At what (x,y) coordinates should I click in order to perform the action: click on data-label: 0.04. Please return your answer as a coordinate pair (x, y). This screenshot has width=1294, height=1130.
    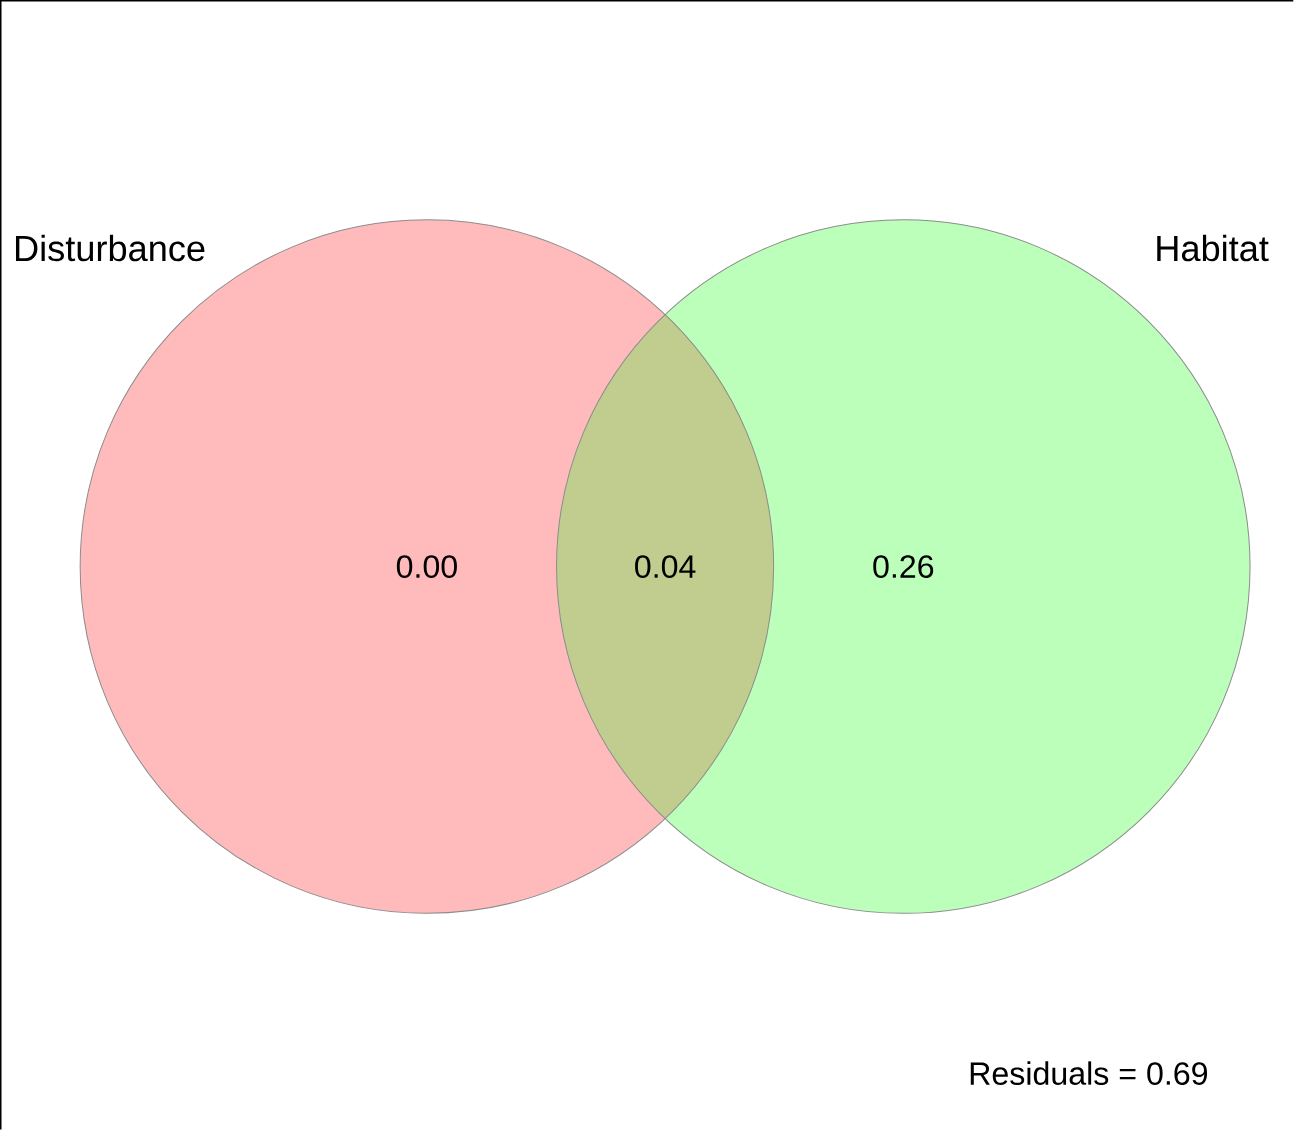
    Looking at the image, I should click on (665, 566).